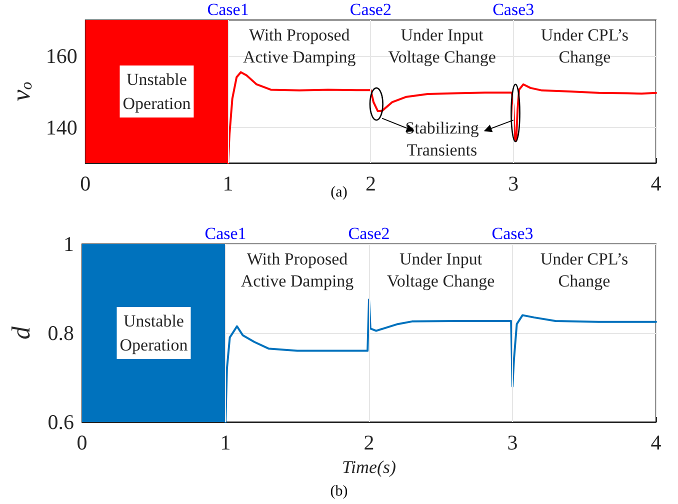 The image size is (678, 504). I want to click on y-axis-title: vo, so click(21, 92).